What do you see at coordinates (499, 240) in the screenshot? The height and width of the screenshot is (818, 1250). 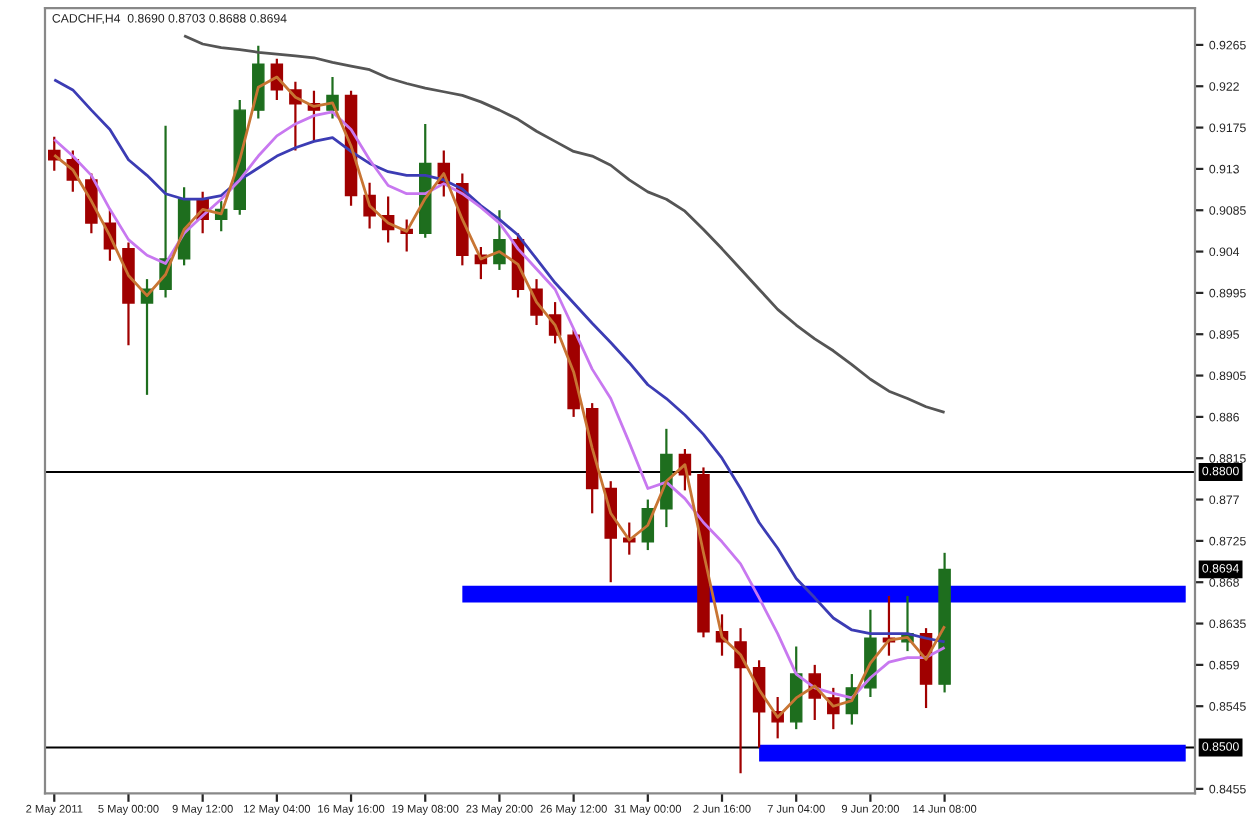 I see `candlestick` at bounding box center [499, 240].